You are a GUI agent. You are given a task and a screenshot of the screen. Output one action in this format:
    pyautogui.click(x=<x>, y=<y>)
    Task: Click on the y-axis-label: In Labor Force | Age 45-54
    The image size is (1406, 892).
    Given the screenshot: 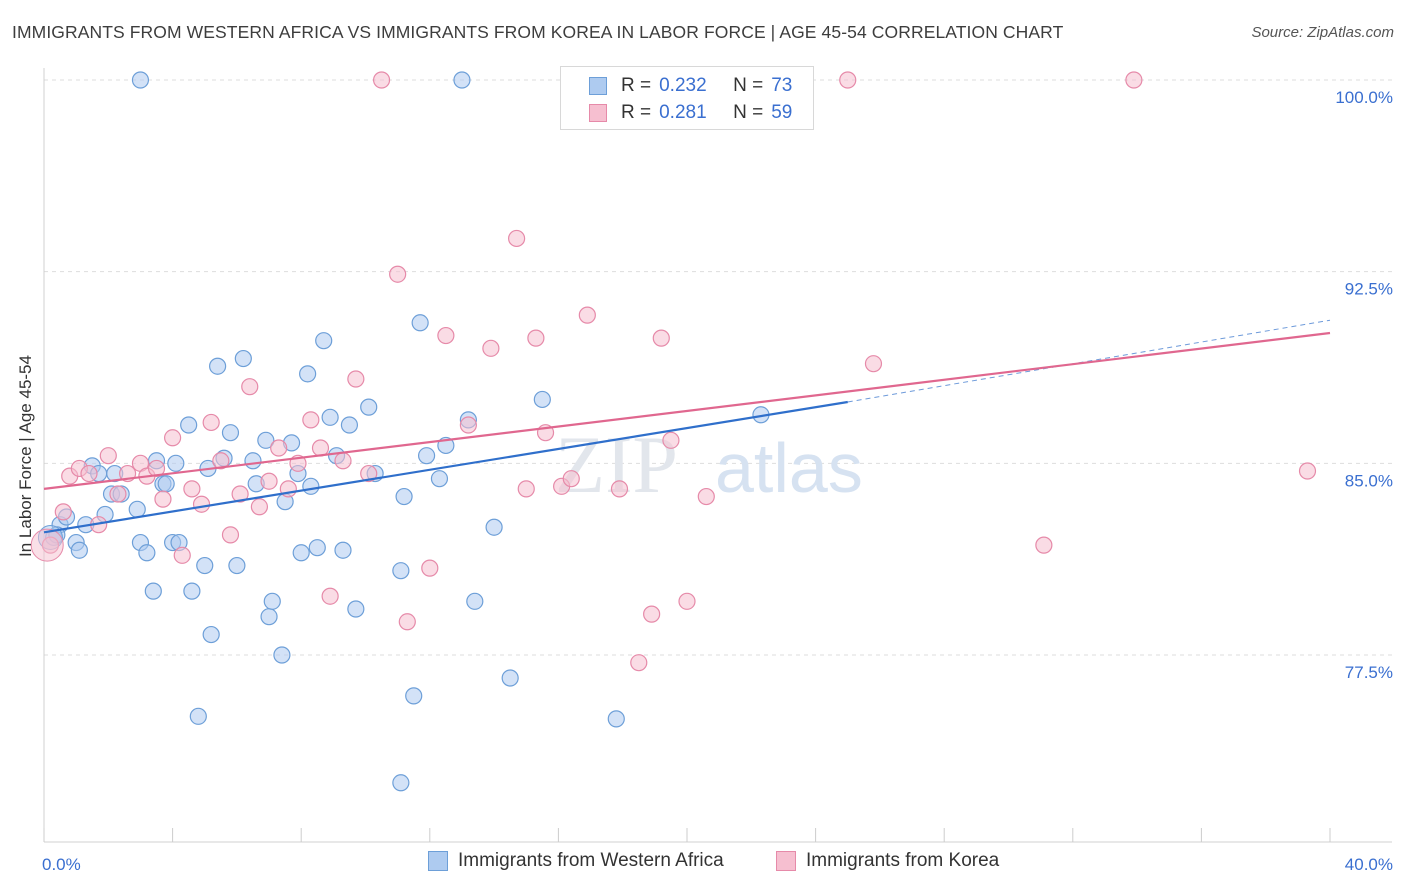 What is the action you would take?
    pyautogui.click(x=25, y=456)
    